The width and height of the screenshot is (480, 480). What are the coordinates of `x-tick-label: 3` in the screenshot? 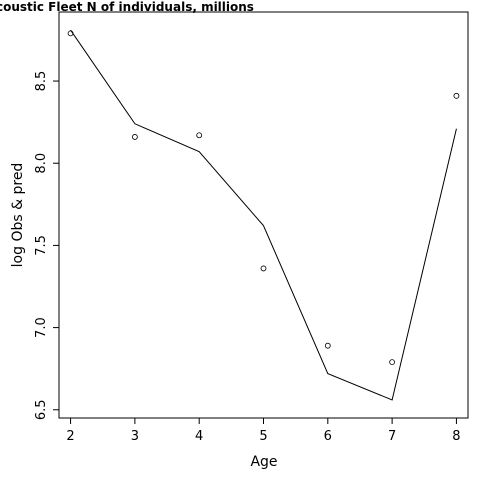 It's located at (135, 436).